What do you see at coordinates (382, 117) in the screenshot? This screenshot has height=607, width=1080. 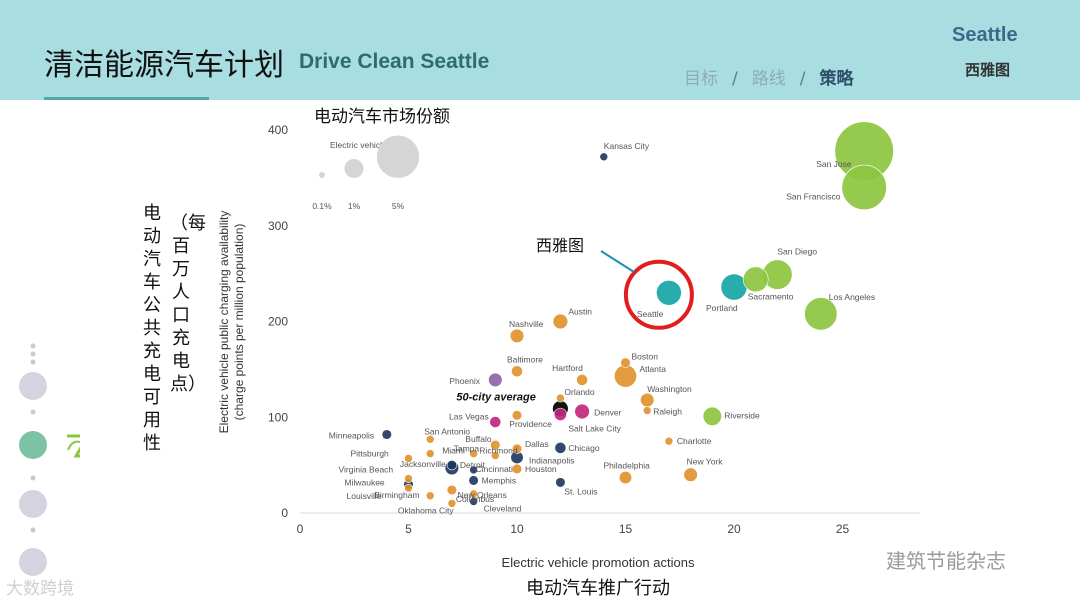 I see `chart-title: 电动汽车市场份额` at bounding box center [382, 117].